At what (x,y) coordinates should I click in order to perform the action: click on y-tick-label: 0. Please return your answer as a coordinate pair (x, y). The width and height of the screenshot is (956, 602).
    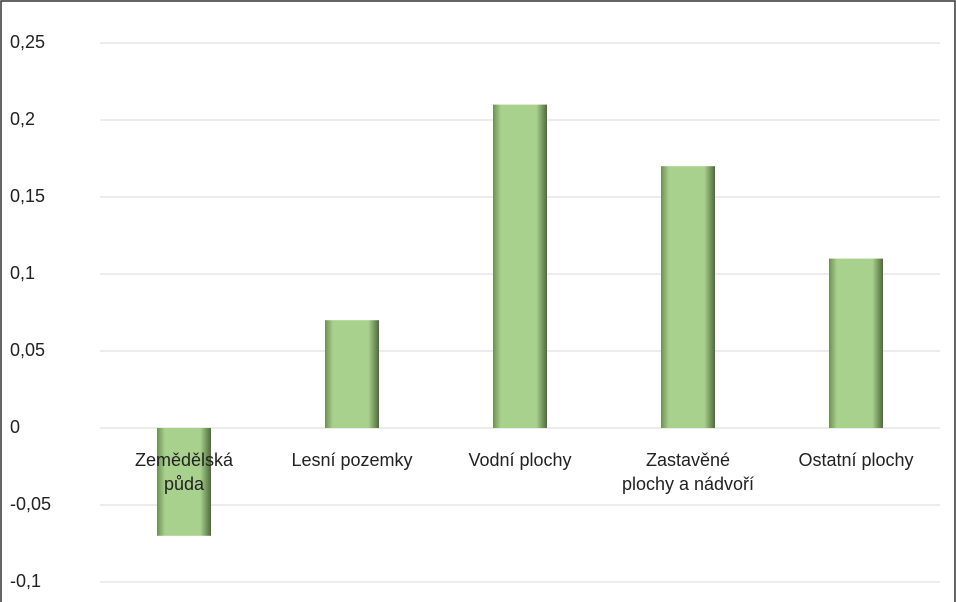
    Looking at the image, I should click on (15, 427).